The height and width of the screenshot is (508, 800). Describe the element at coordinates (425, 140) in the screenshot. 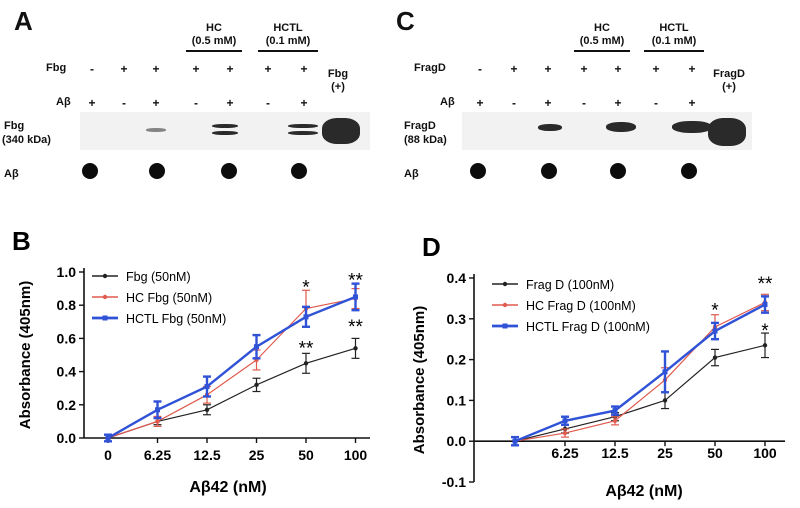

I see `blot-mw-c: (88 kDa)` at that location.